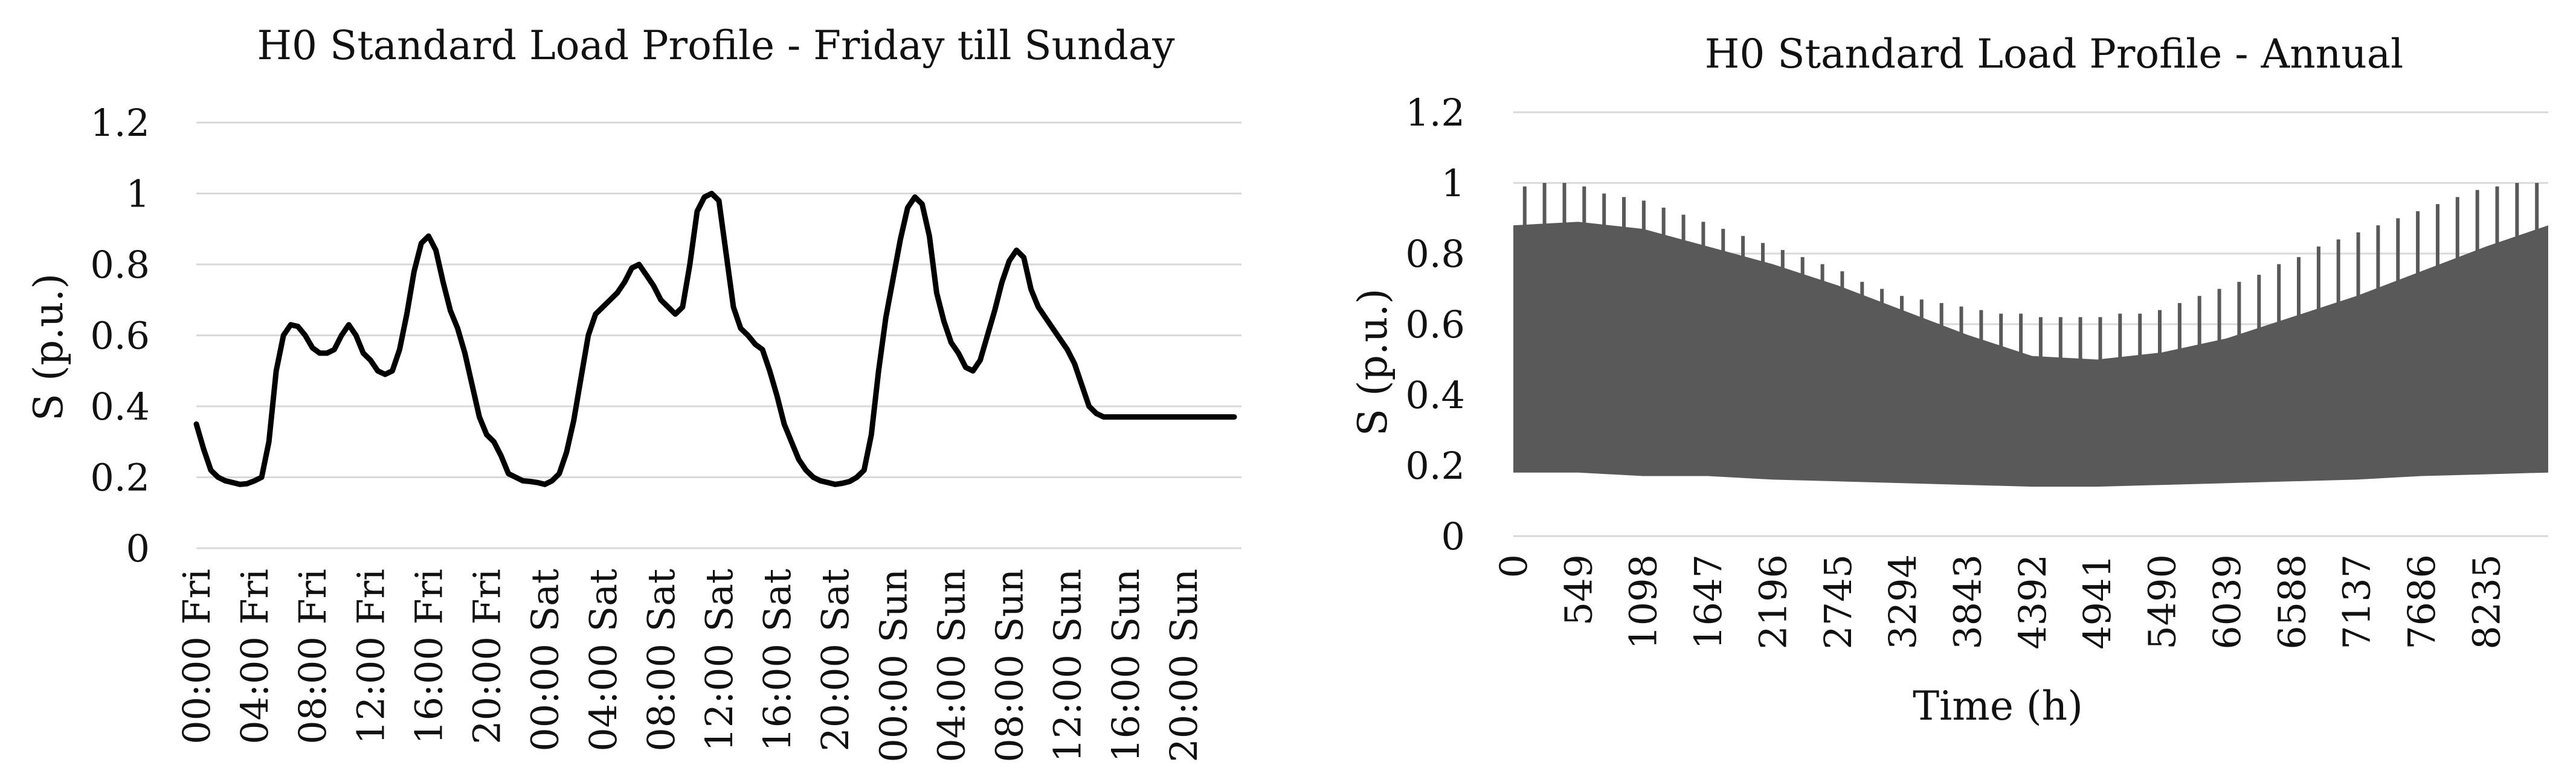 This screenshot has width=2576, height=774. I want to click on x-tick-label: 4392, so click(2033, 602).